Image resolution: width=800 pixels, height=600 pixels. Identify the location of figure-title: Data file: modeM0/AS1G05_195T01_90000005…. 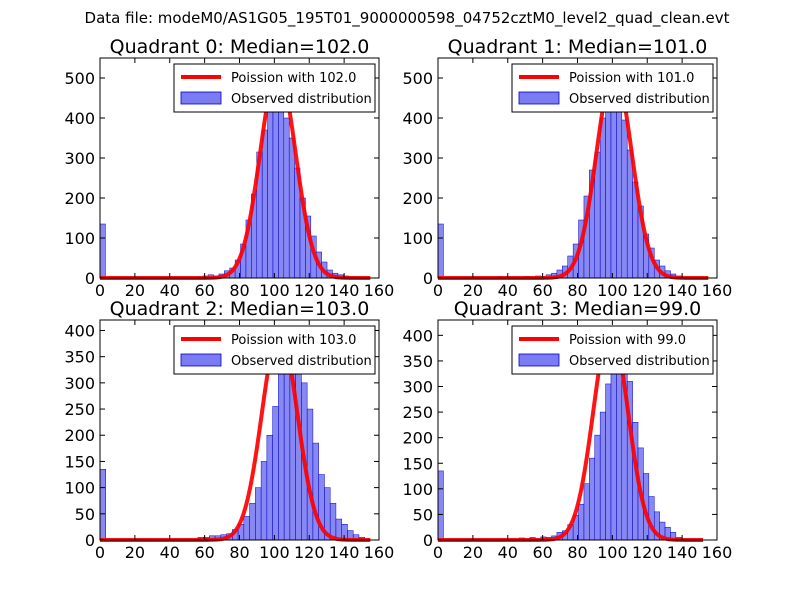
(407, 18).